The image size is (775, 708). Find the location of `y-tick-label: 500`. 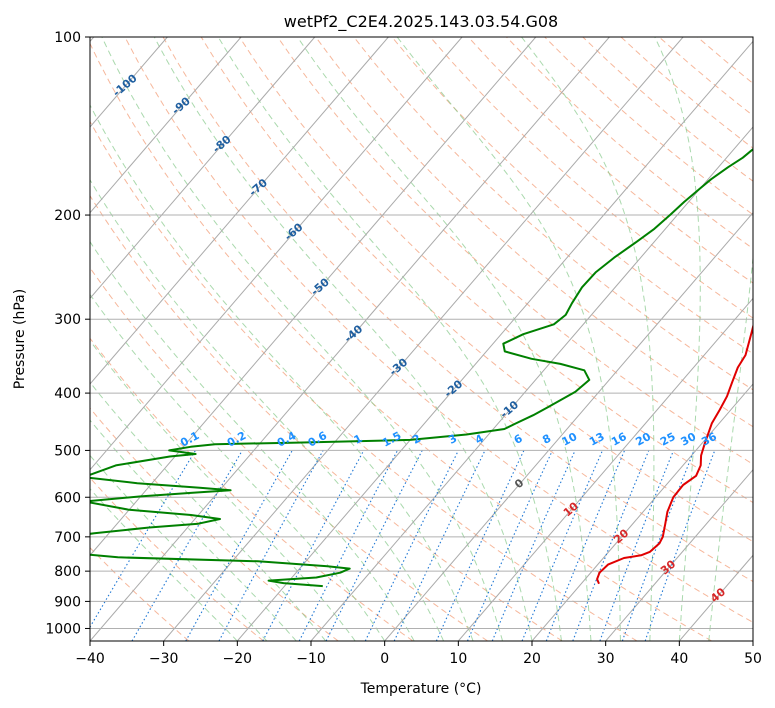

y-tick-label: 500 is located at coordinates (67, 451).